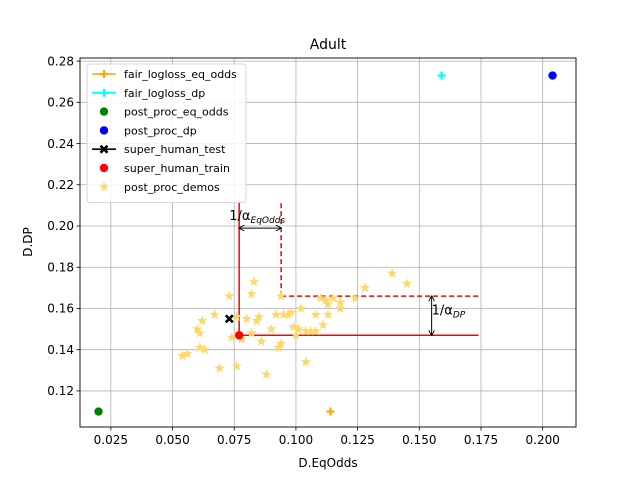  I want to click on x-tick-label: 0.025, so click(111, 440).